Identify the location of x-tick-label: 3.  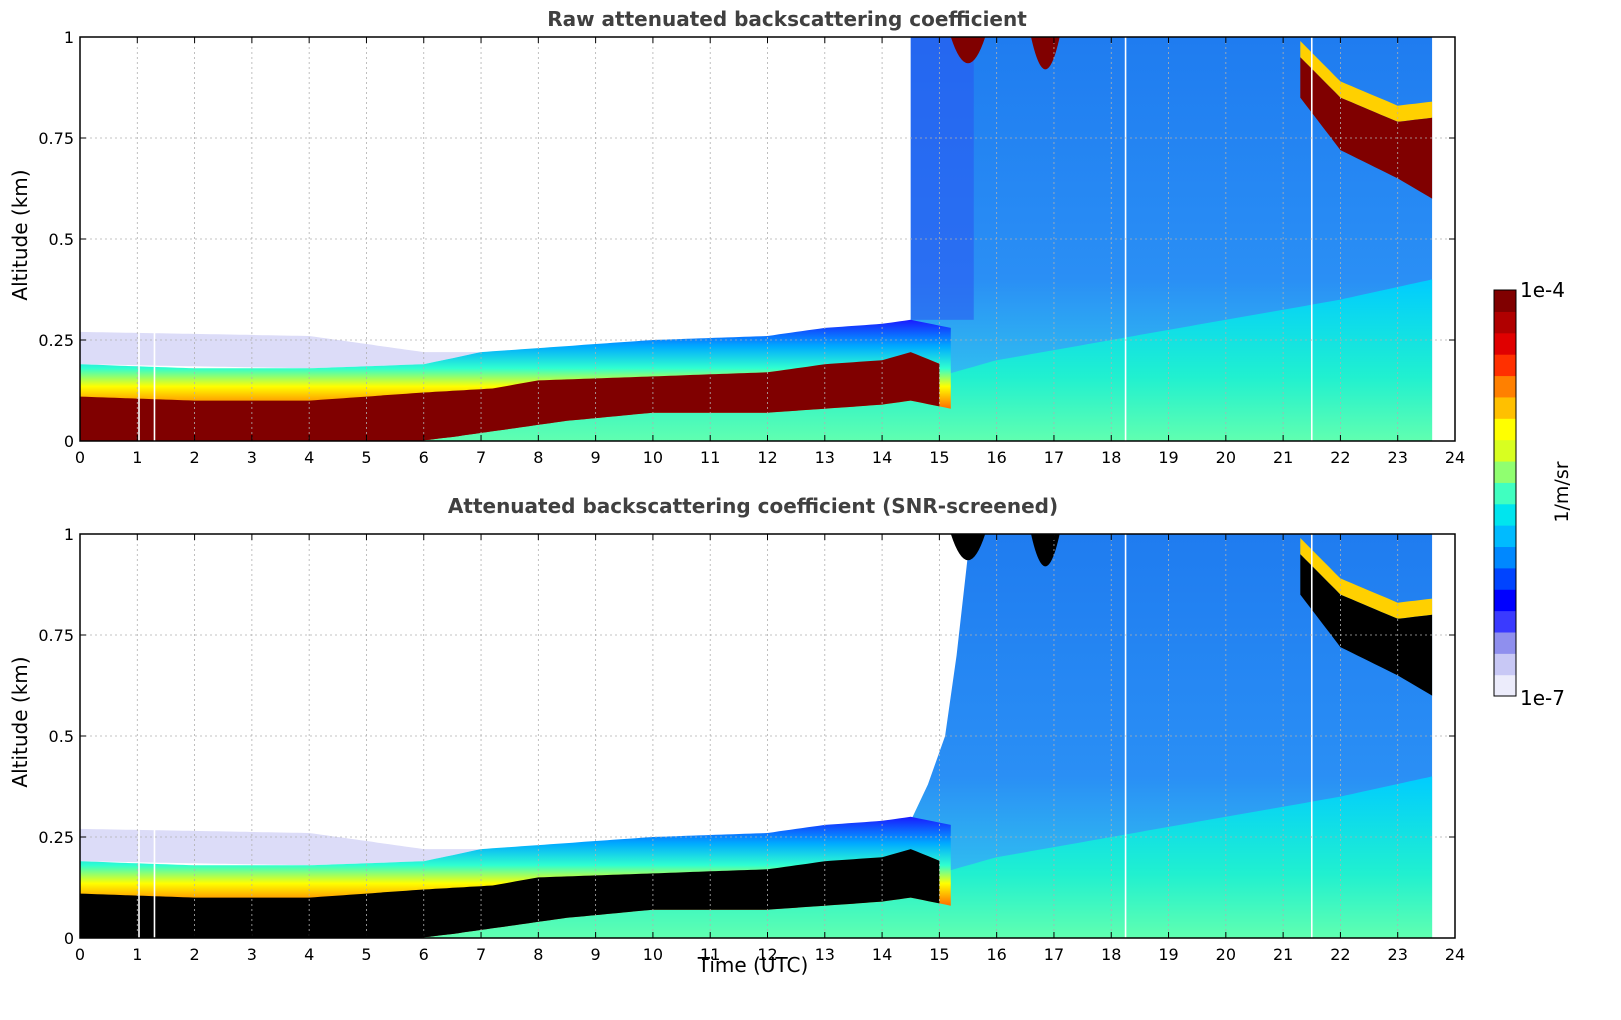
(252, 954).